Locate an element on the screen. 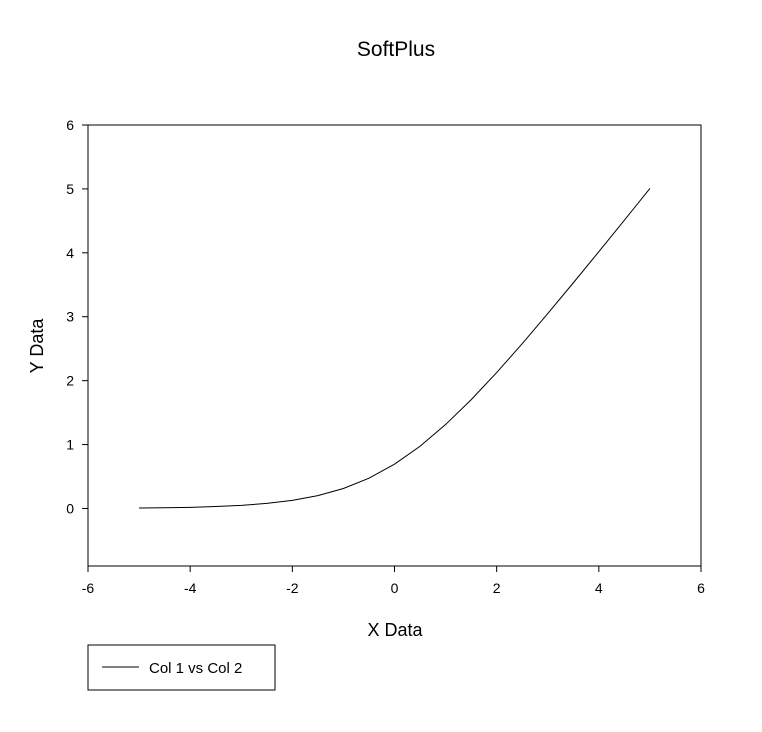 The width and height of the screenshot is (762, 732). chart-title: SoftPlus is located at coordinates (396, 49).